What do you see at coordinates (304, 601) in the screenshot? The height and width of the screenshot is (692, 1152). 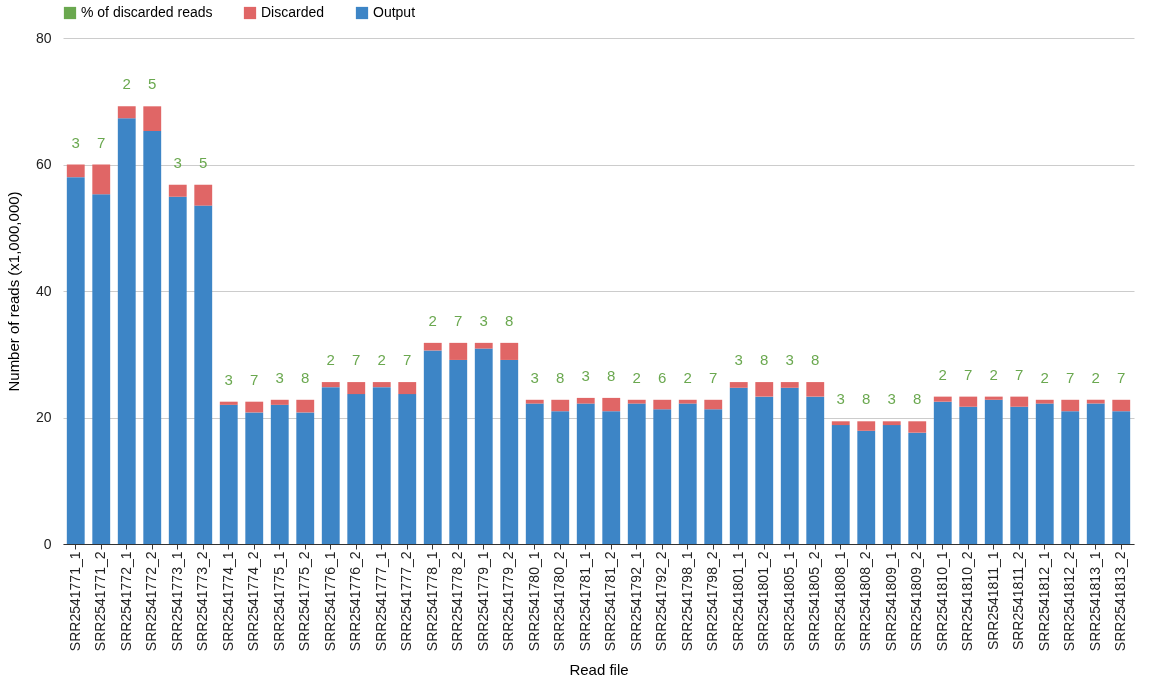 I see `x-tick-label: SRR2541775_2` at bounding box center [304, 601].